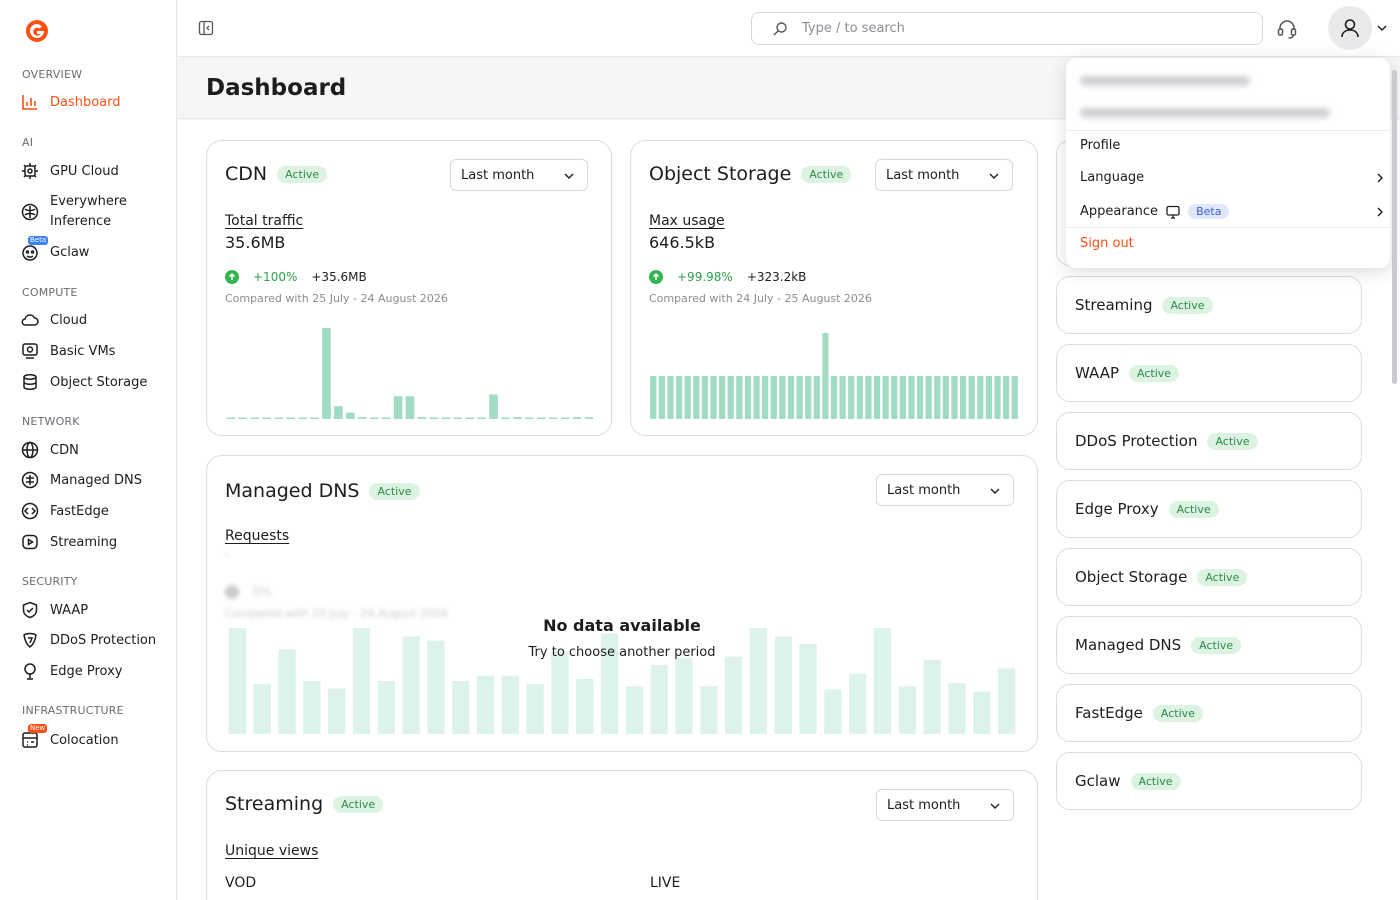  I want to click on menu-item-sign-out: Sign out, so click(1107, 243).